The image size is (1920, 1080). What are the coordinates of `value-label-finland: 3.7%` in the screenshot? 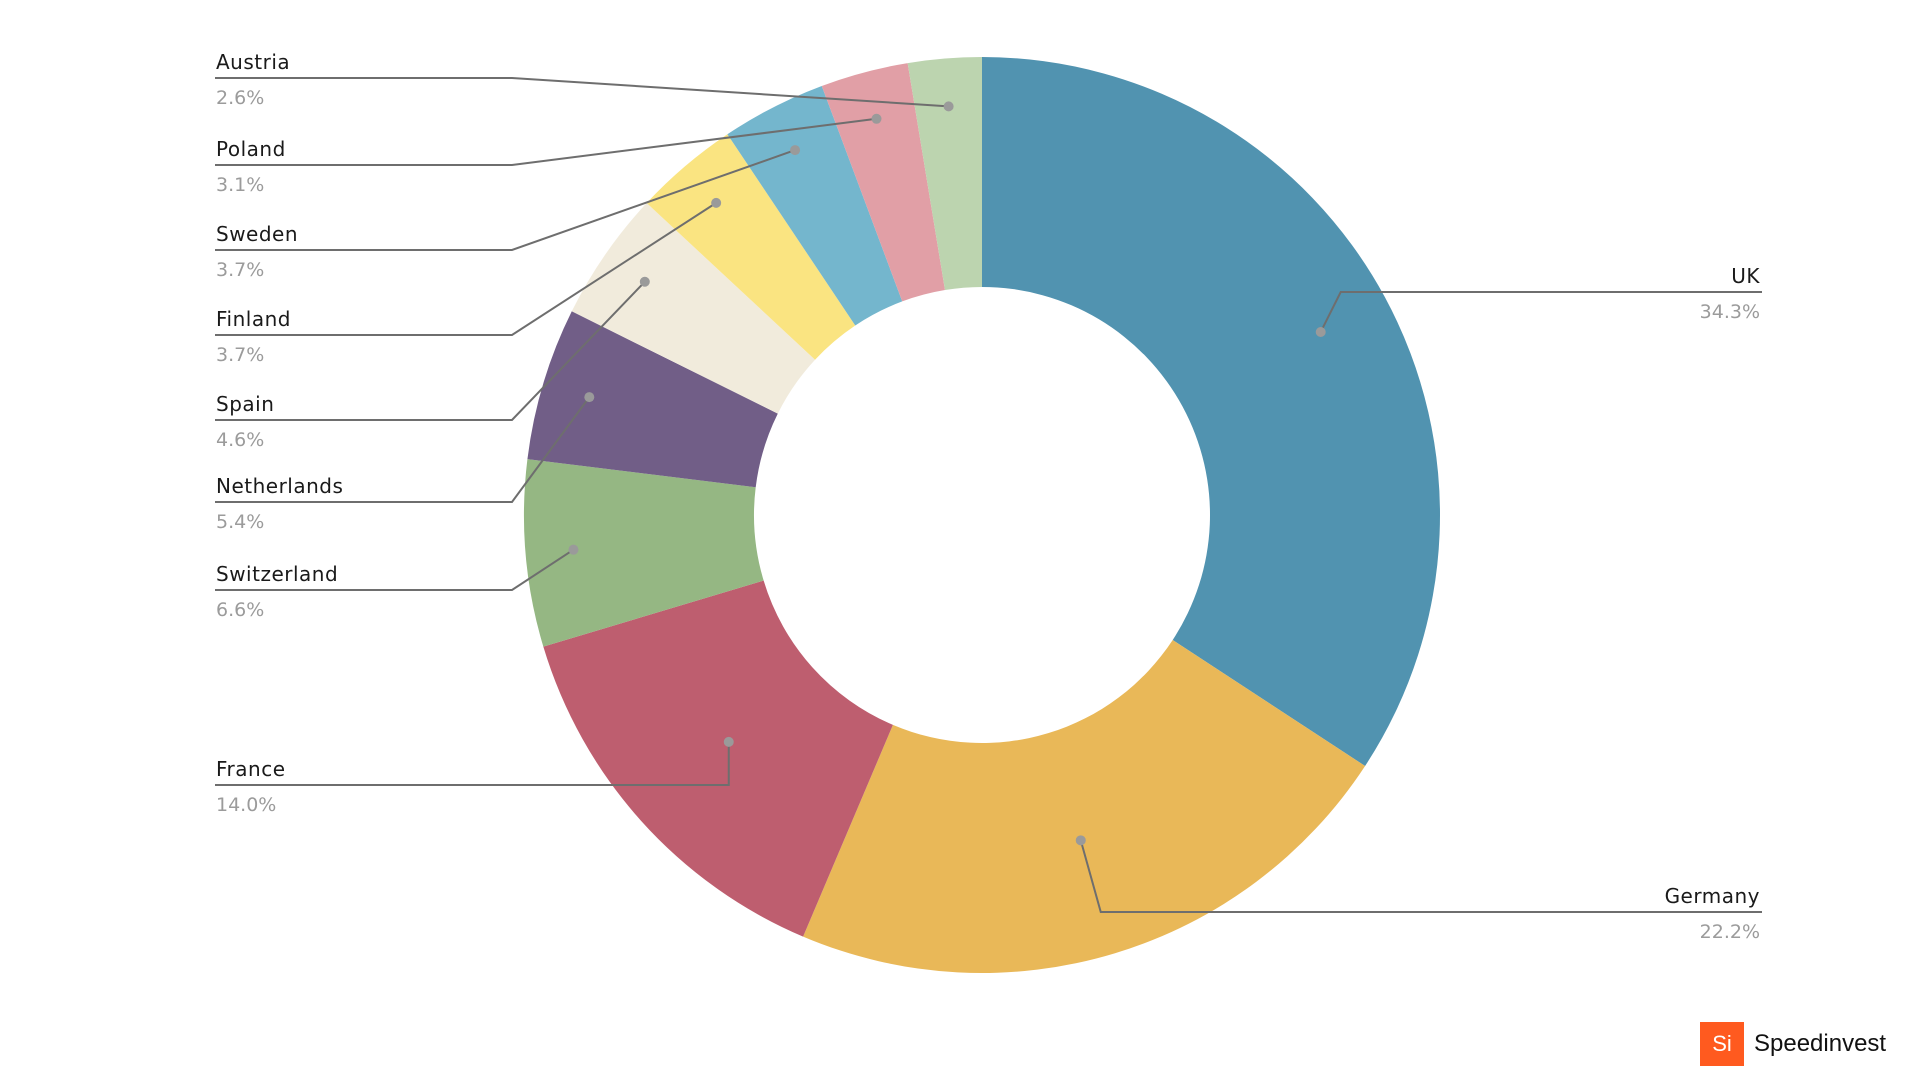 It's located at (240, 355).